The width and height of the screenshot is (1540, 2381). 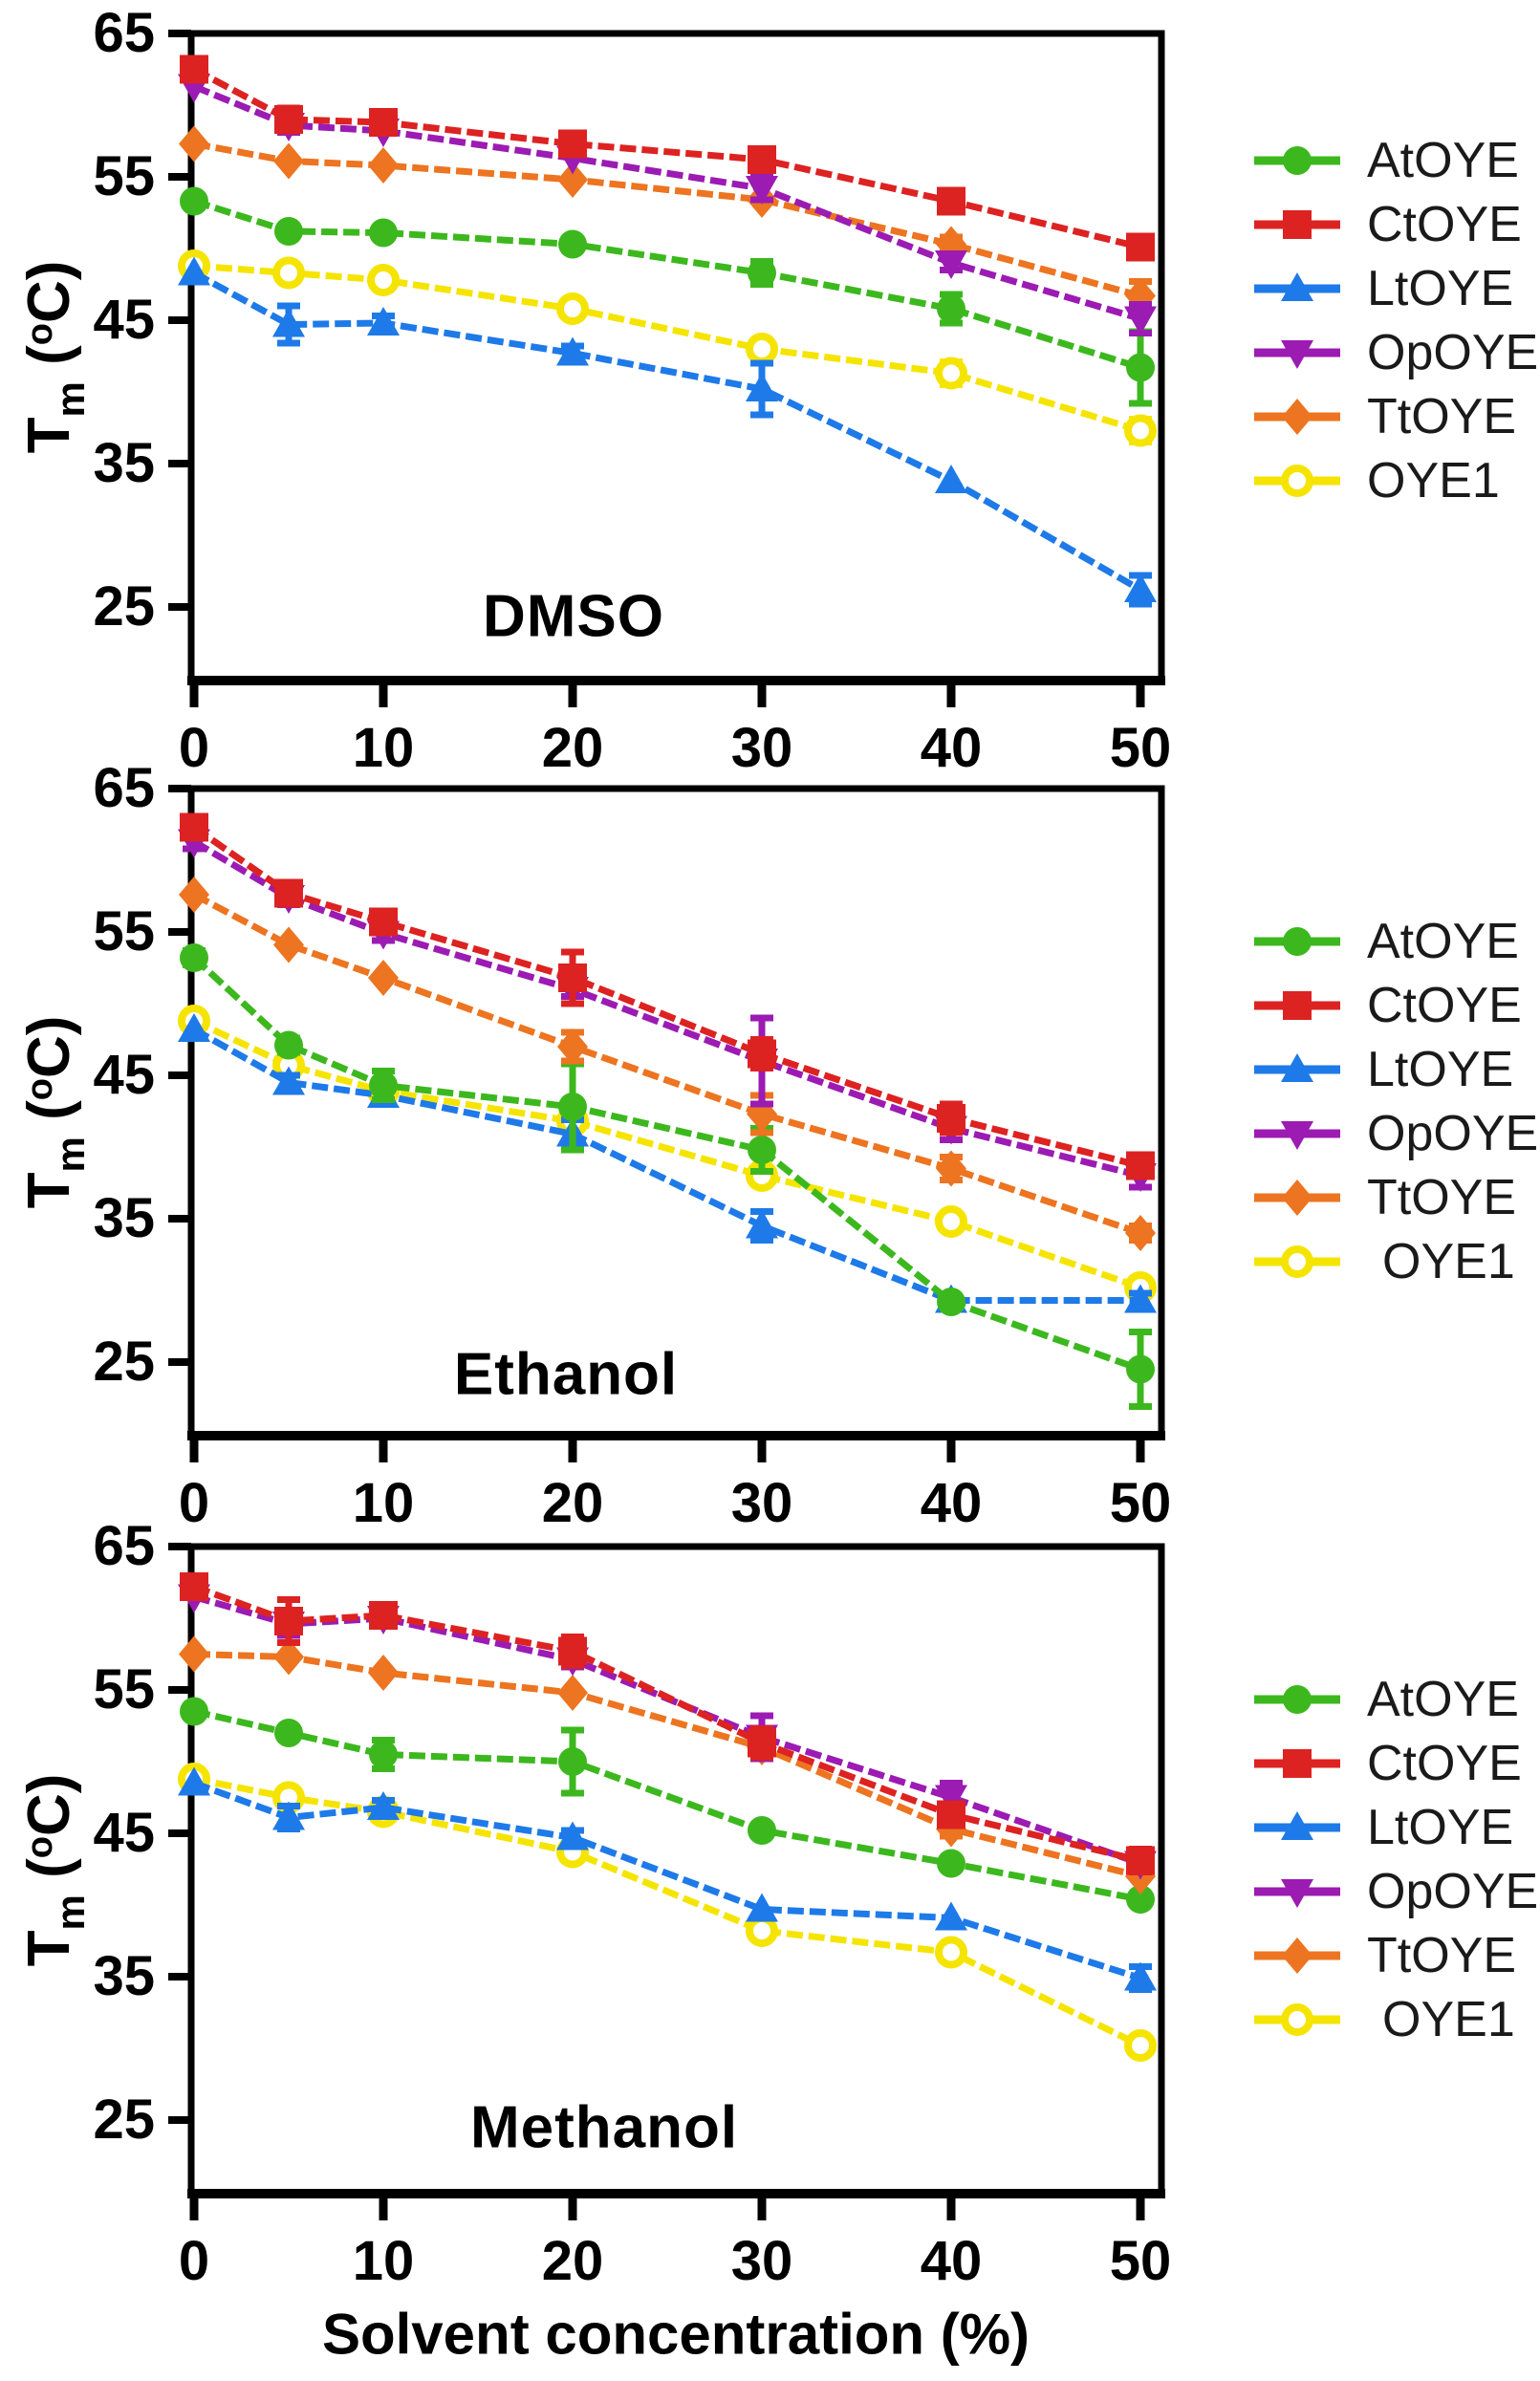 I want to click on y-tick-label: 65, so click(x=124, y=1546).